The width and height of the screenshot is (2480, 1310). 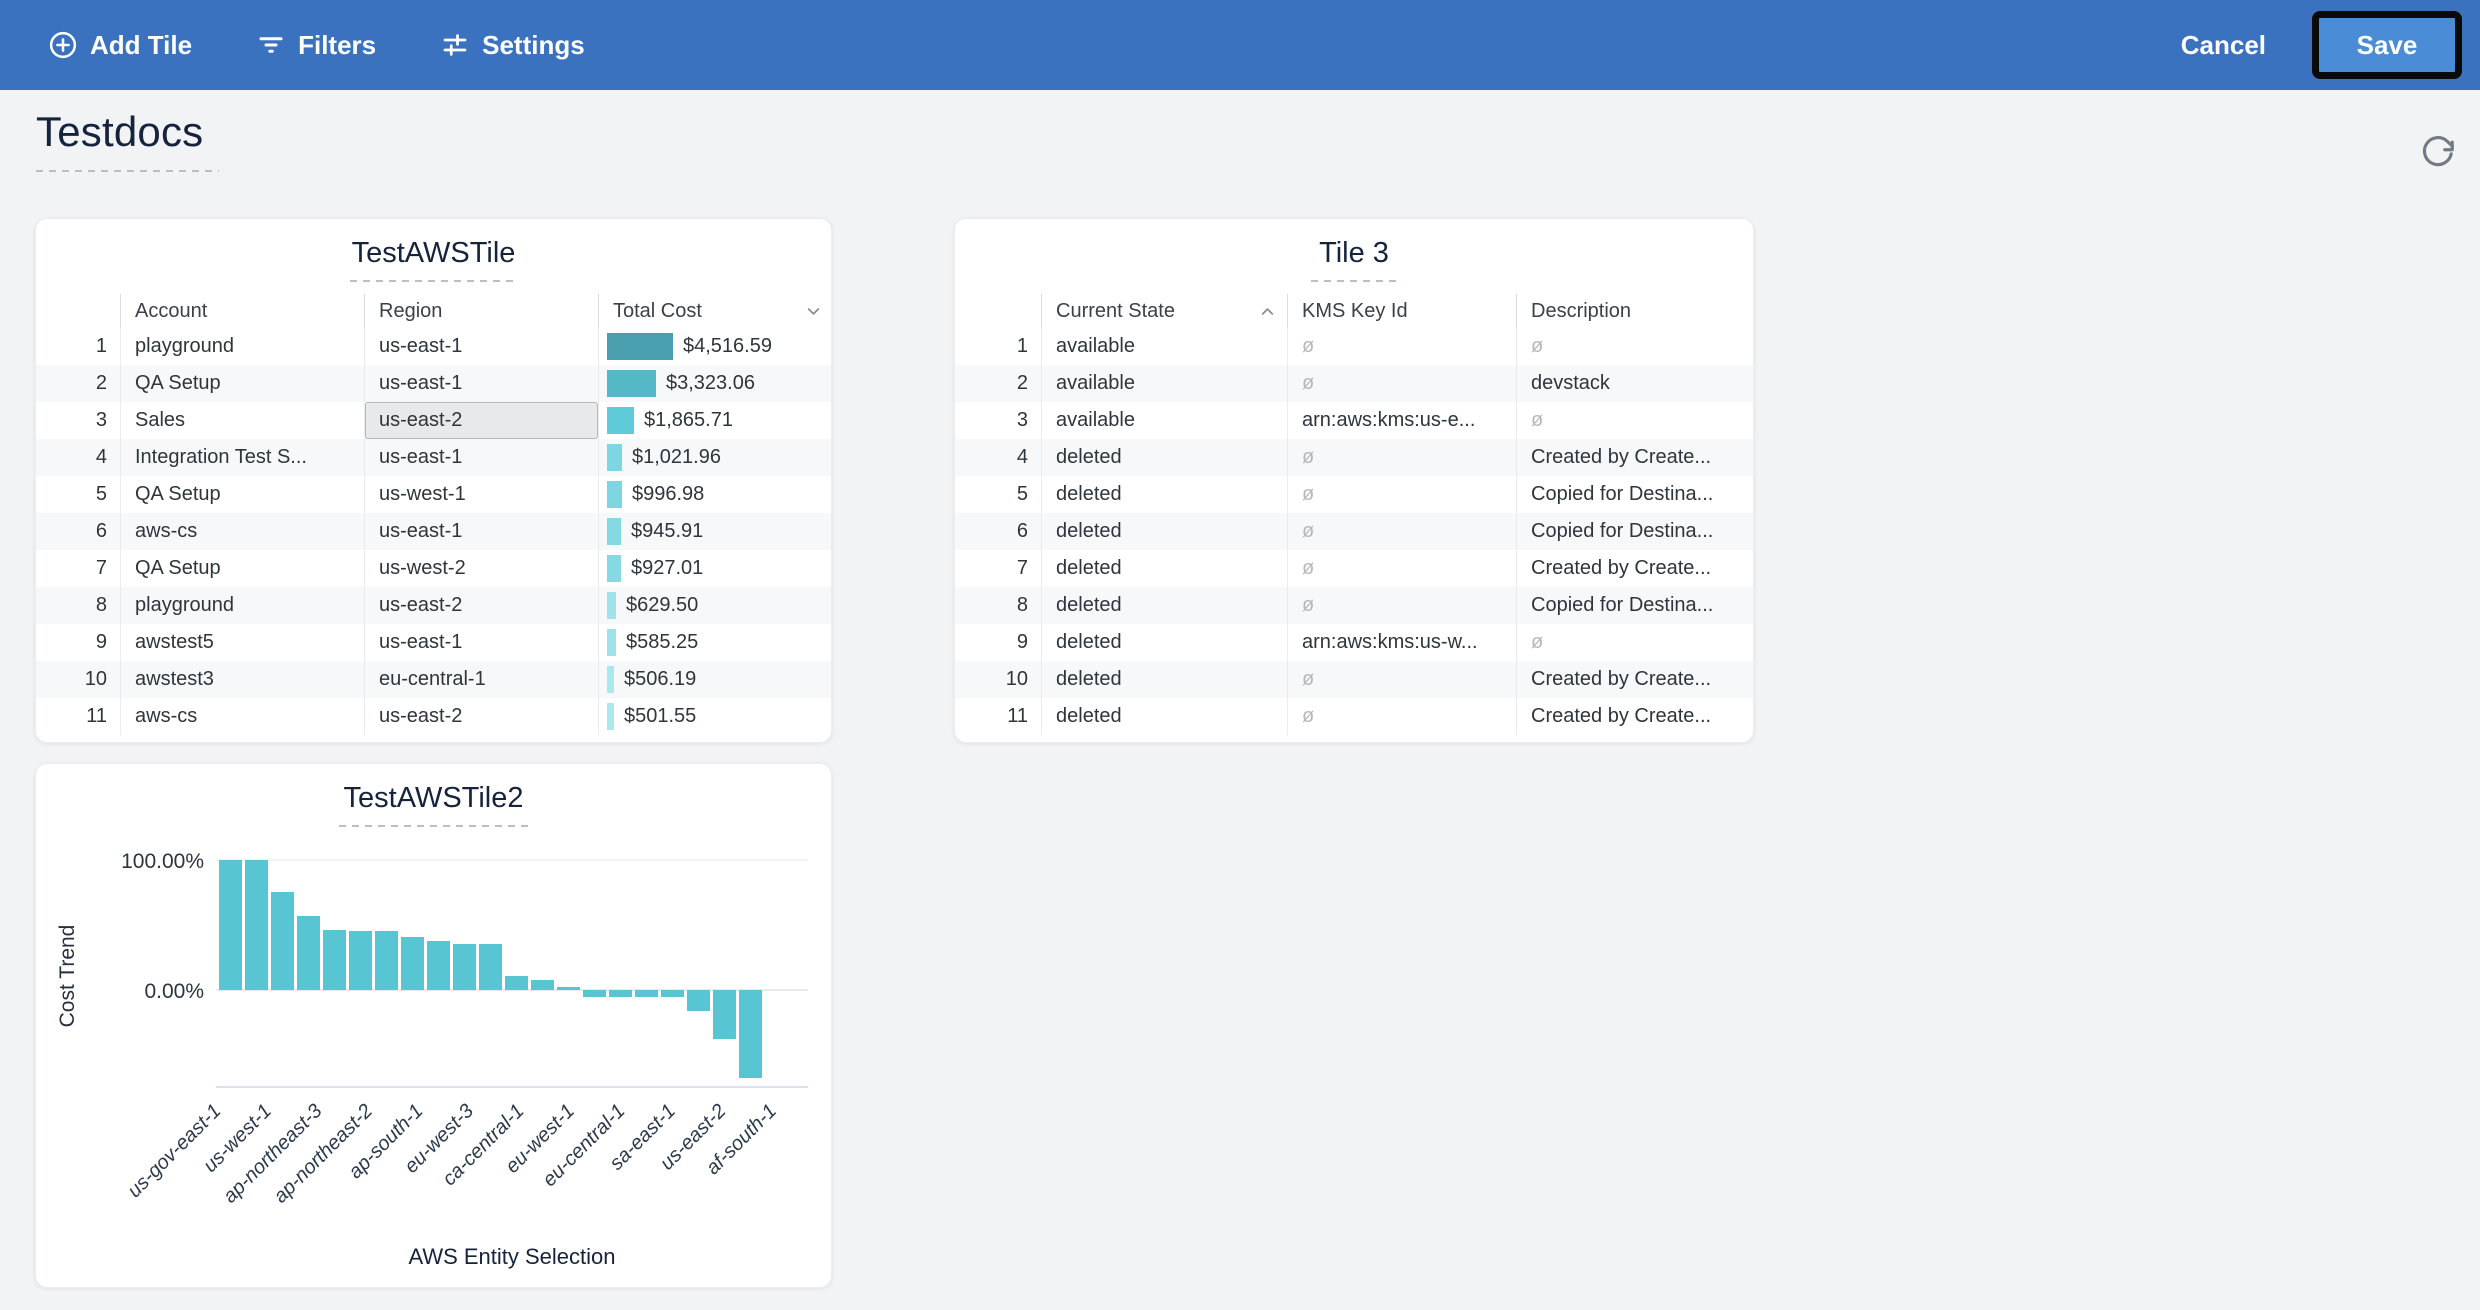 I want to click on settings-button: Settings, so click(x=512, y=45).